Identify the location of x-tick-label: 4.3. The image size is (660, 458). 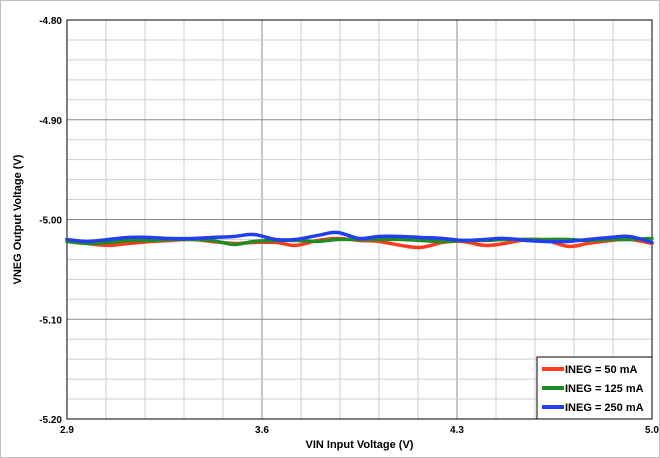
(457, 430).